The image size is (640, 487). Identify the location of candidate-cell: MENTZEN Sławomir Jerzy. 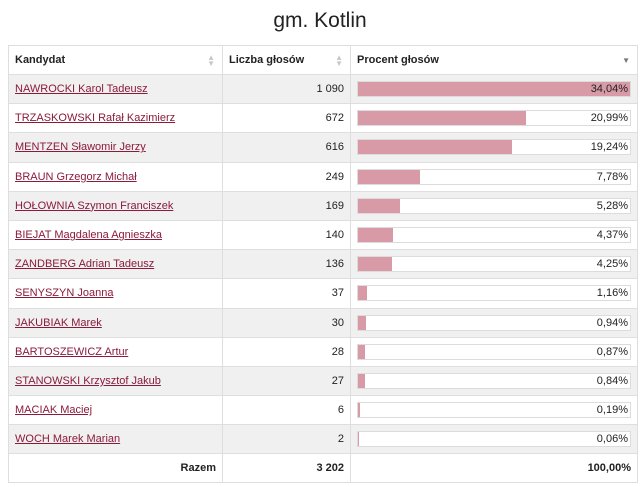
(115, 147).